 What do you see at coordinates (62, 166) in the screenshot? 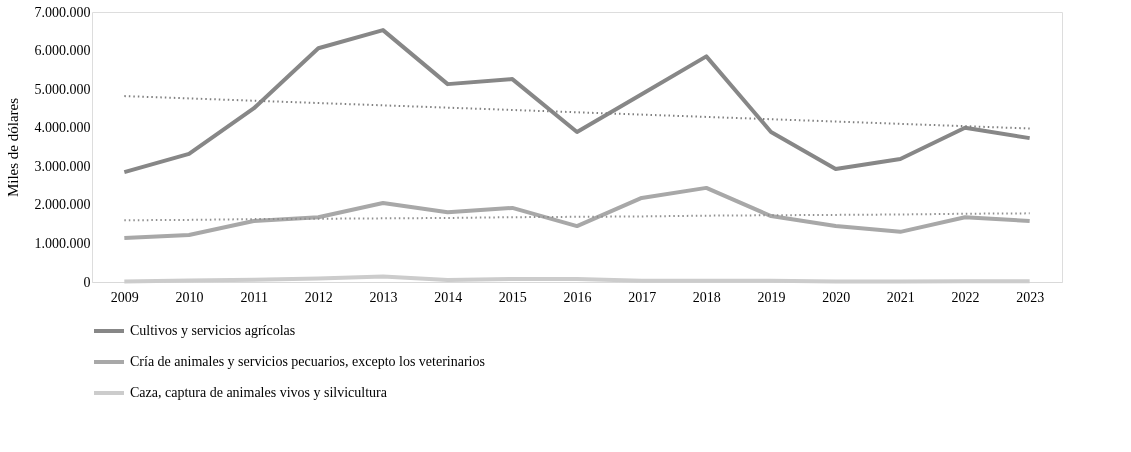
I see `y-tick-label: 3.000.000` at bounding box center [62, 166].